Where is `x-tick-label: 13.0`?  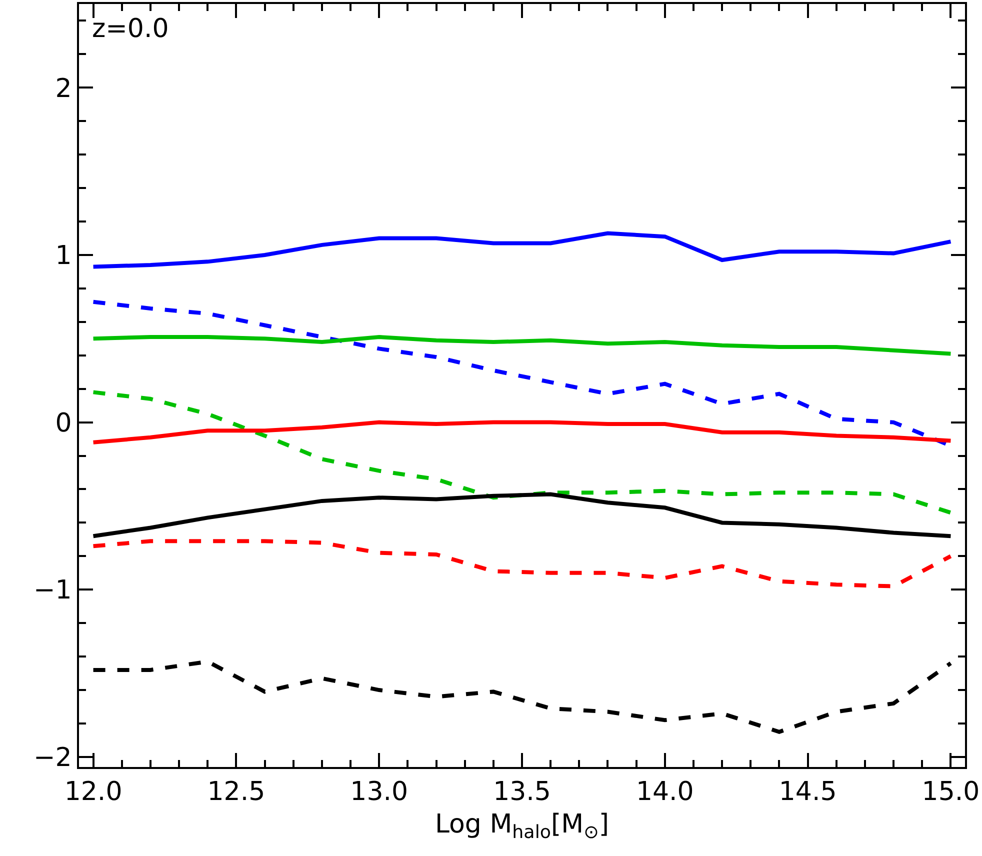 x-tick-label: 13.0 is located at coordinates (379, 792).